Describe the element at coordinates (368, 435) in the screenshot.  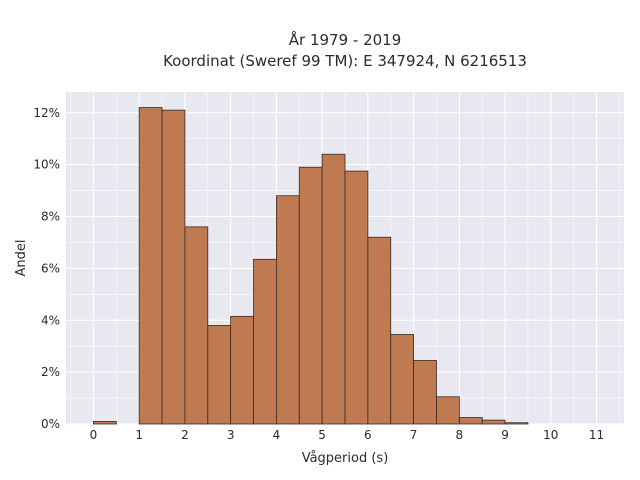
I see `x-tick-label: 6` at that location.